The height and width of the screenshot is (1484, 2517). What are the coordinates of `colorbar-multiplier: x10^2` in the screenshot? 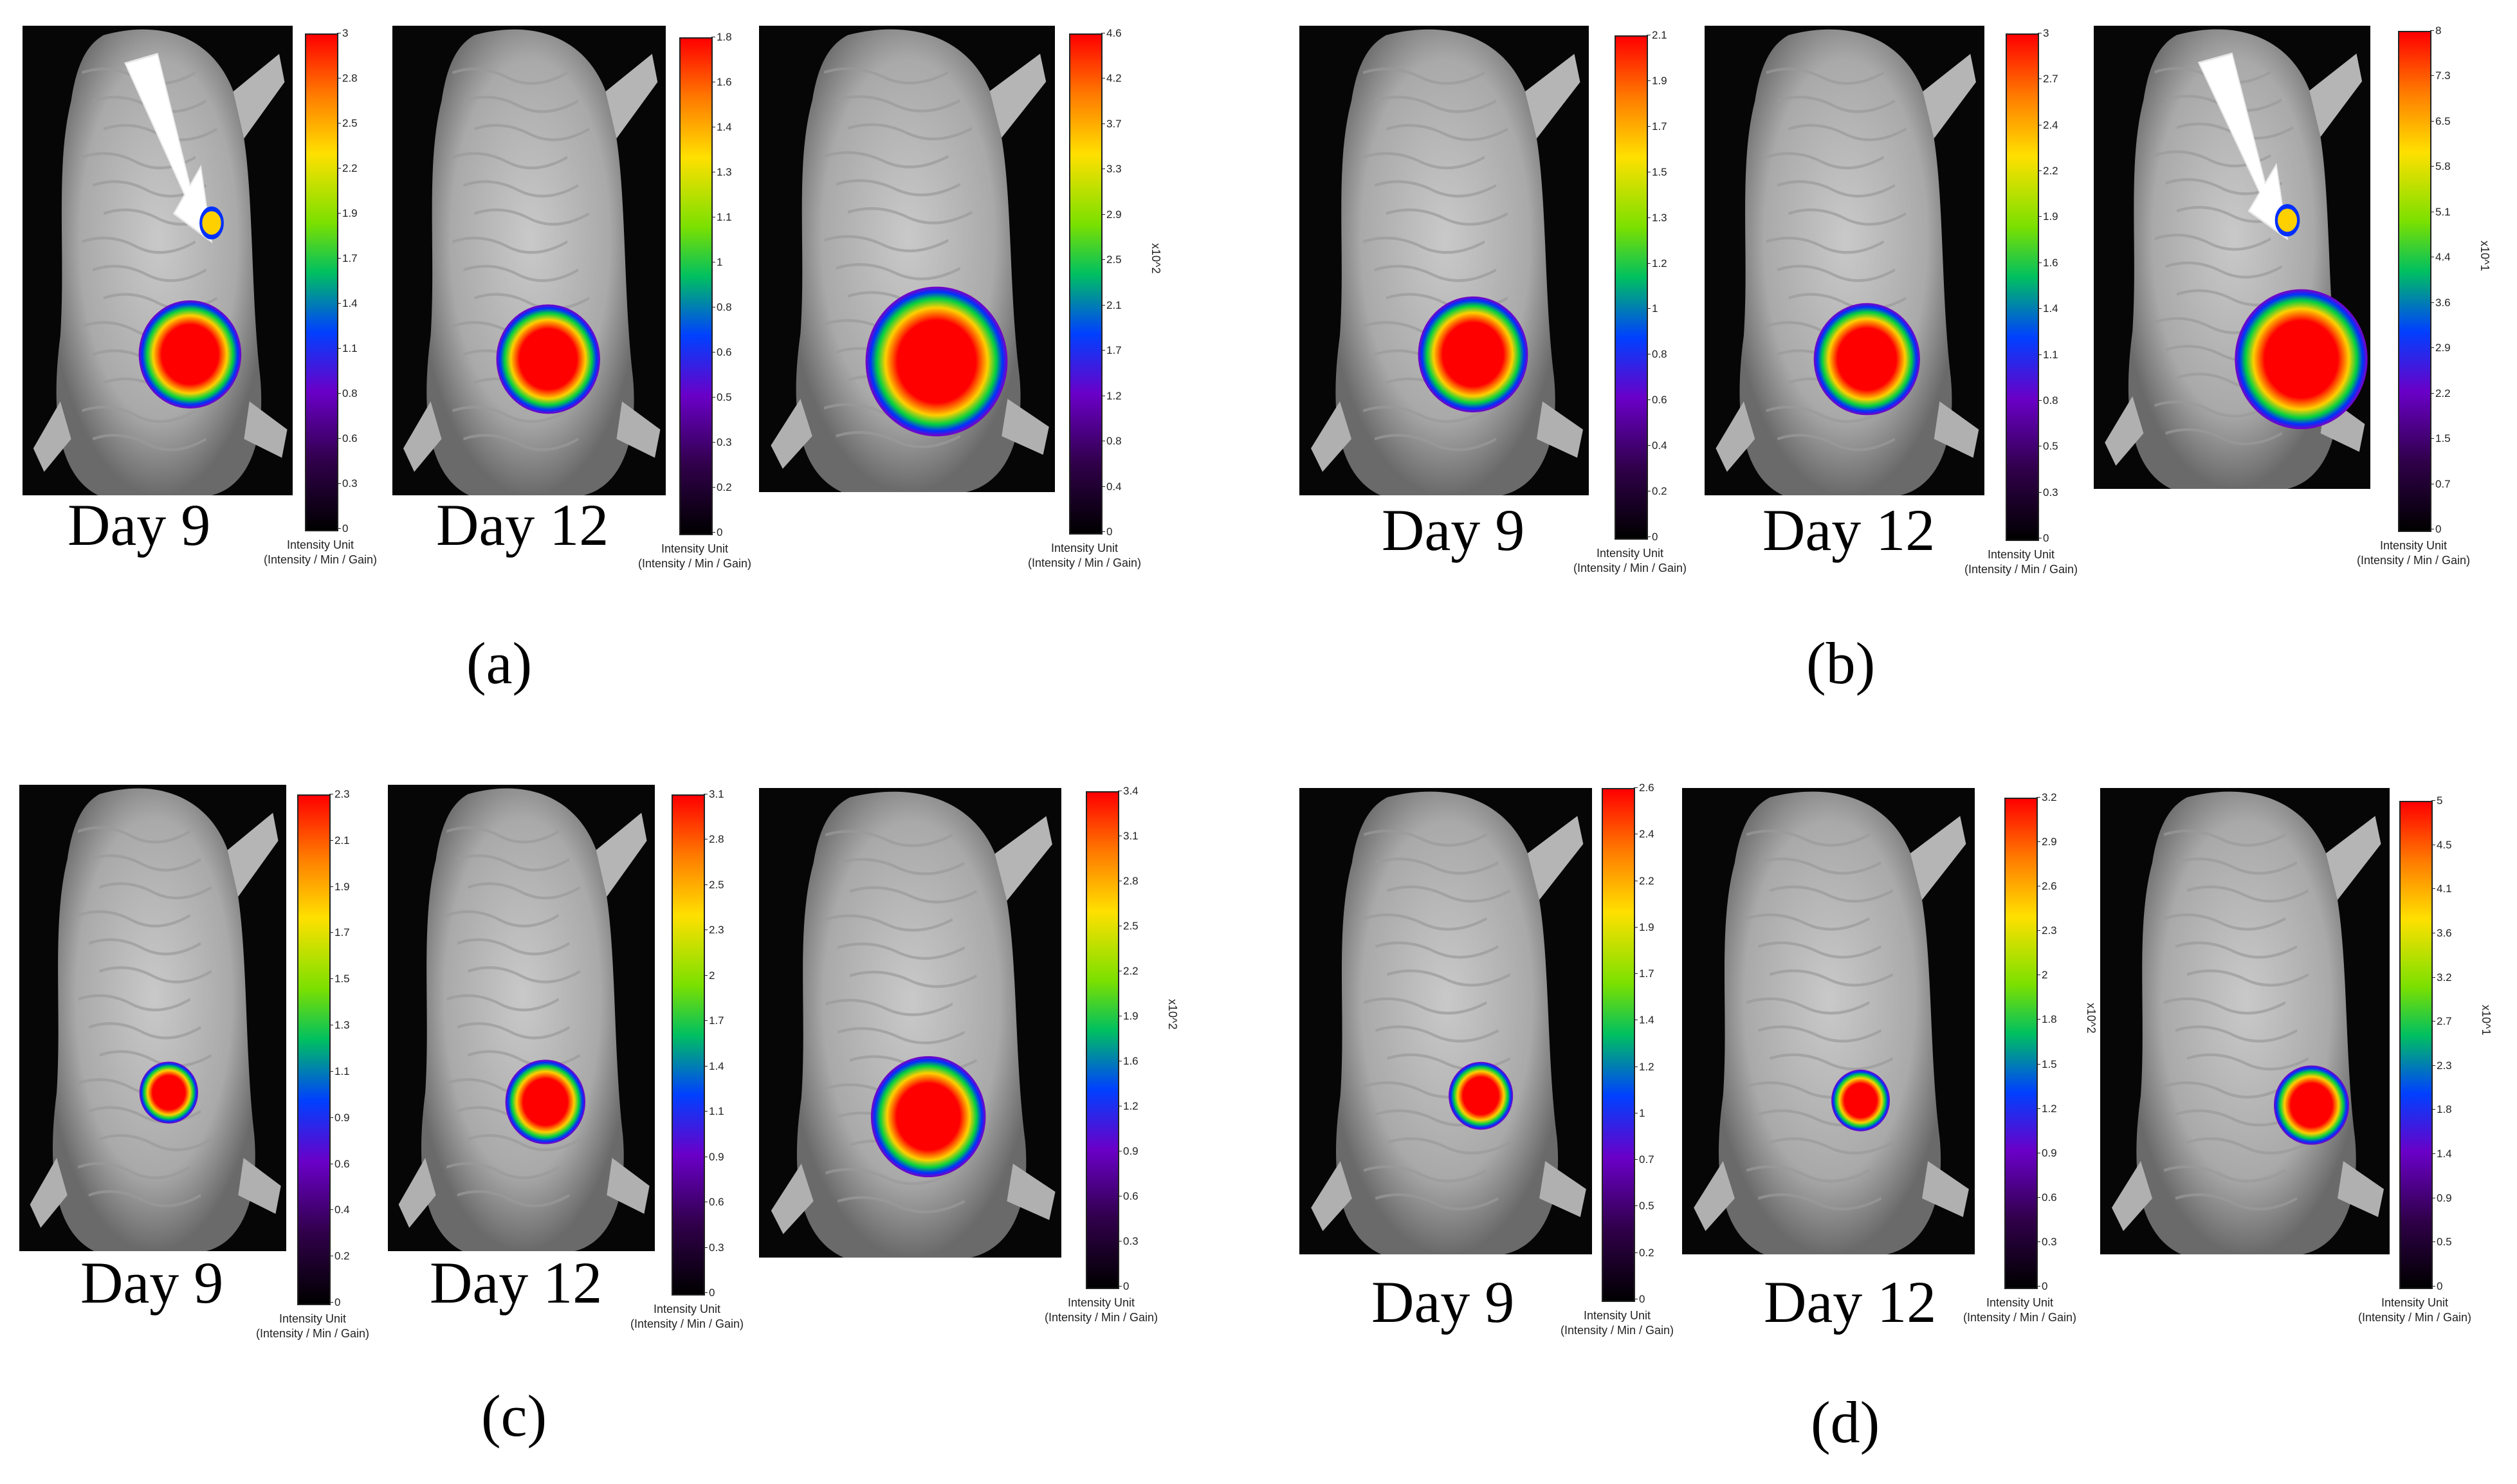 It's located at (1155, 258).